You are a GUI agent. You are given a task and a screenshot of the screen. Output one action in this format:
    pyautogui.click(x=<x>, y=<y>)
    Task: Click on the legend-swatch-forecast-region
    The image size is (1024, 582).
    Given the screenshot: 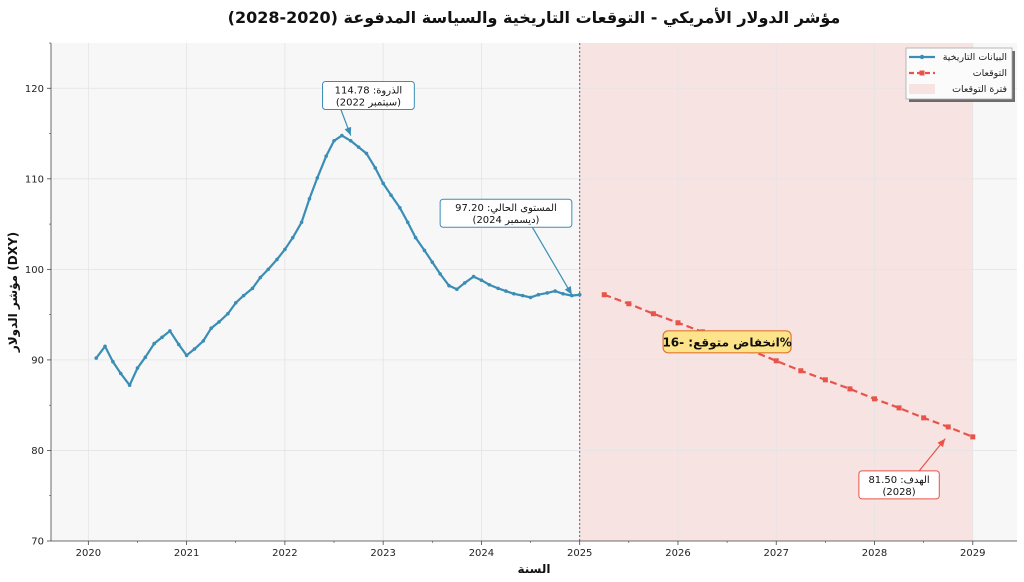 What is the action you would take?
    pyautogui.click(x=922, y=89)
    